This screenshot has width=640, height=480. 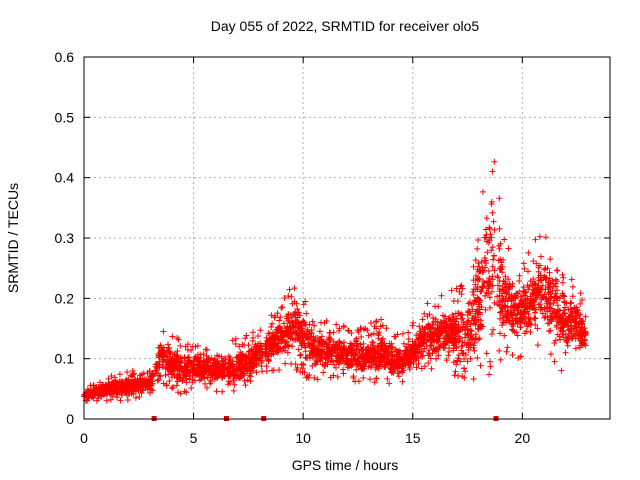 What do you see at coordinates (84, 438) in the screenshot?
I see `x-tick-label: 0` at bounding box center [84, 438].